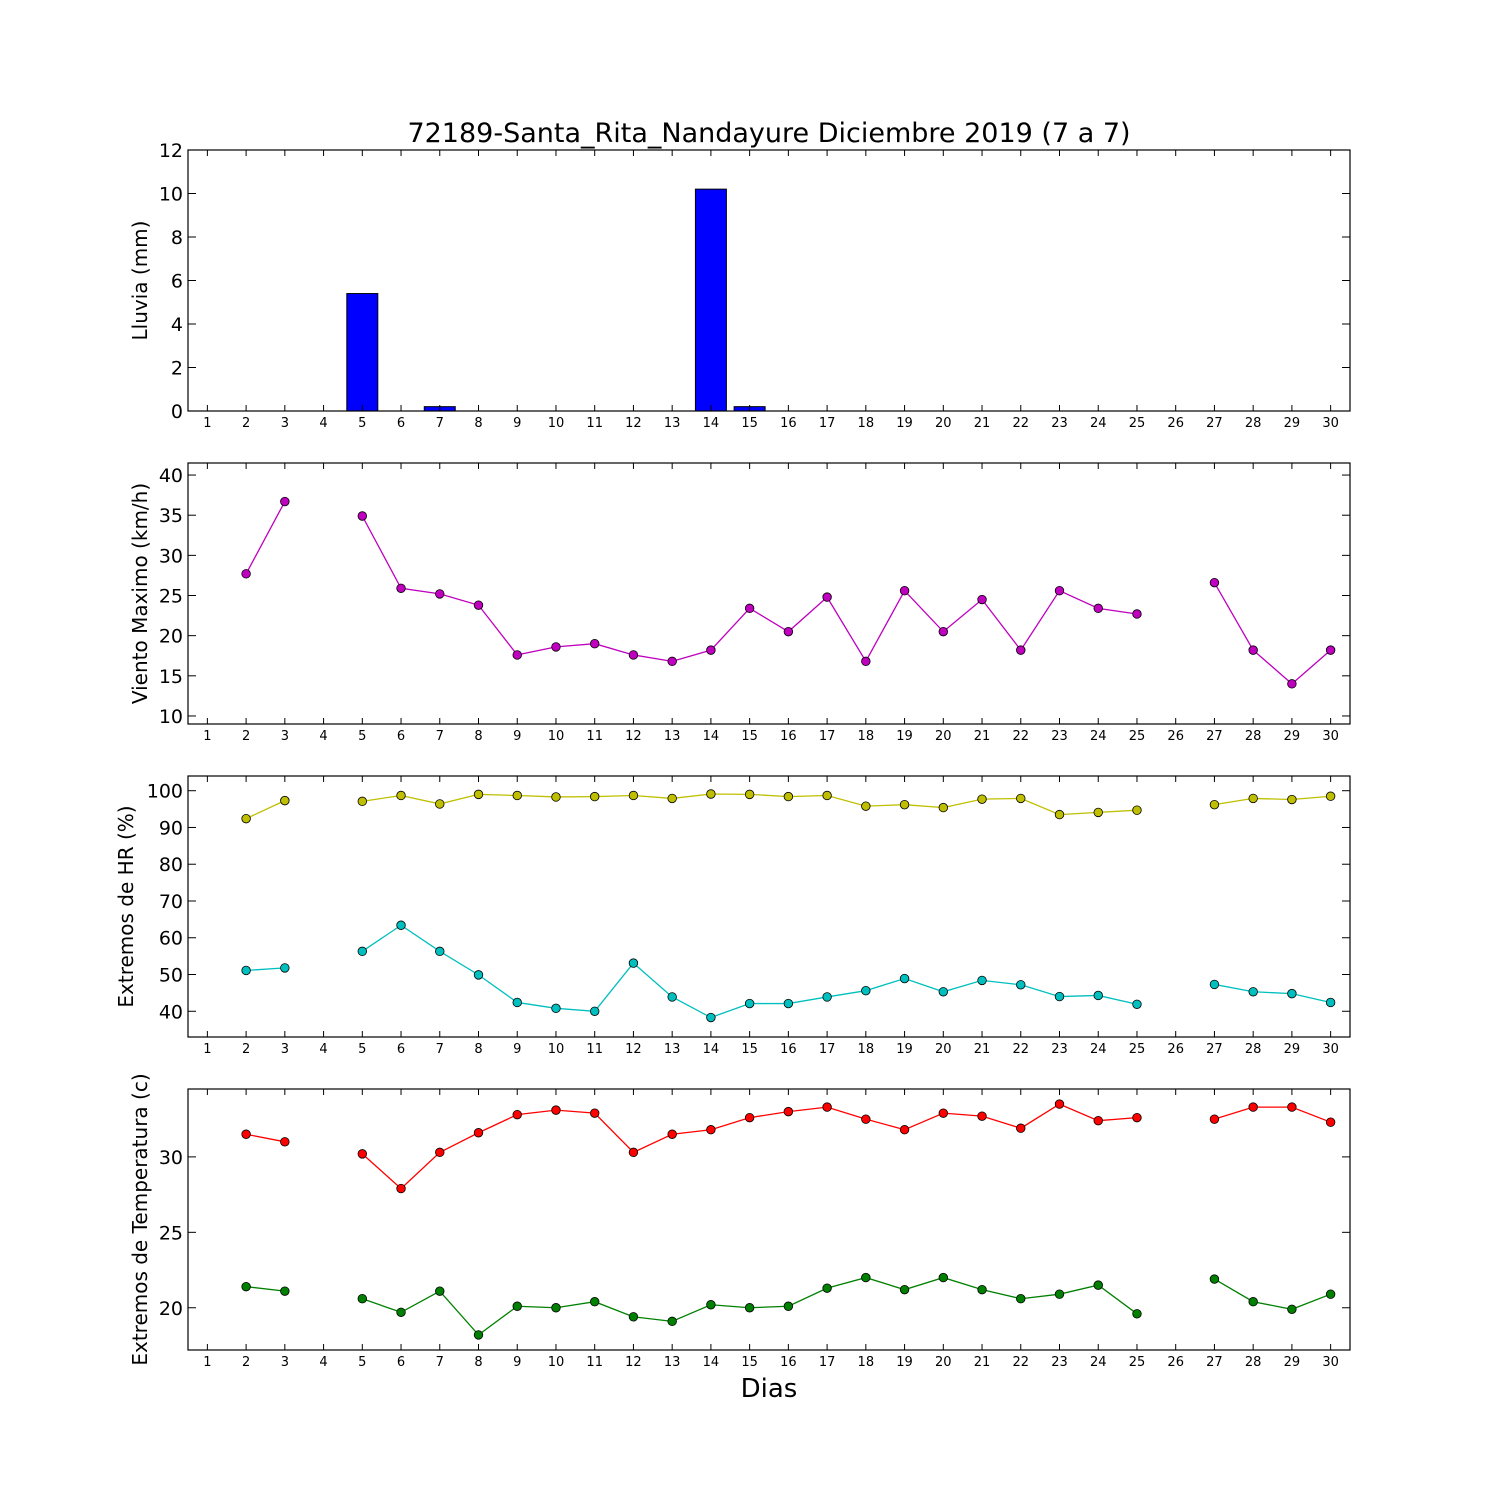 This screenshot has height=1500, width=1500. Describe the element at coordinates (788, 736) in the screenshot. I see `x-tick-label: 16` at that location.